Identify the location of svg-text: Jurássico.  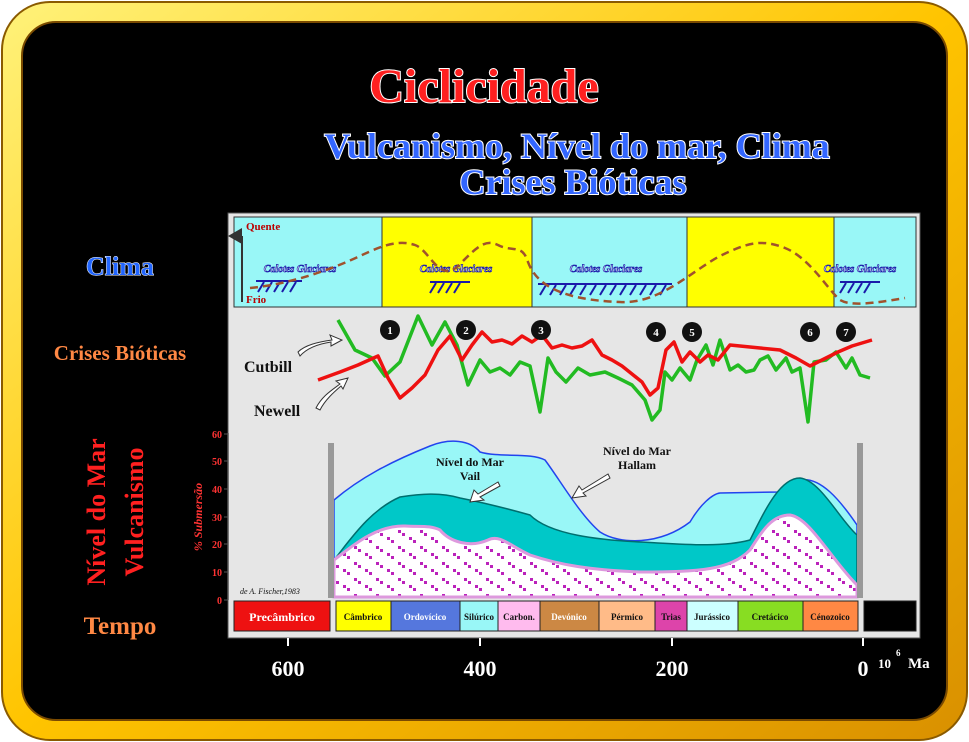
(712, 617).